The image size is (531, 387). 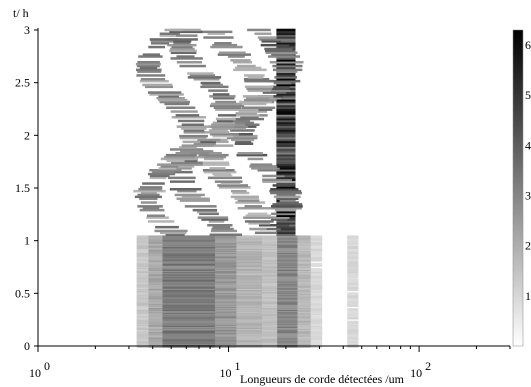 I want to click on y-tick-label: 2, so click(x=27, y=135).